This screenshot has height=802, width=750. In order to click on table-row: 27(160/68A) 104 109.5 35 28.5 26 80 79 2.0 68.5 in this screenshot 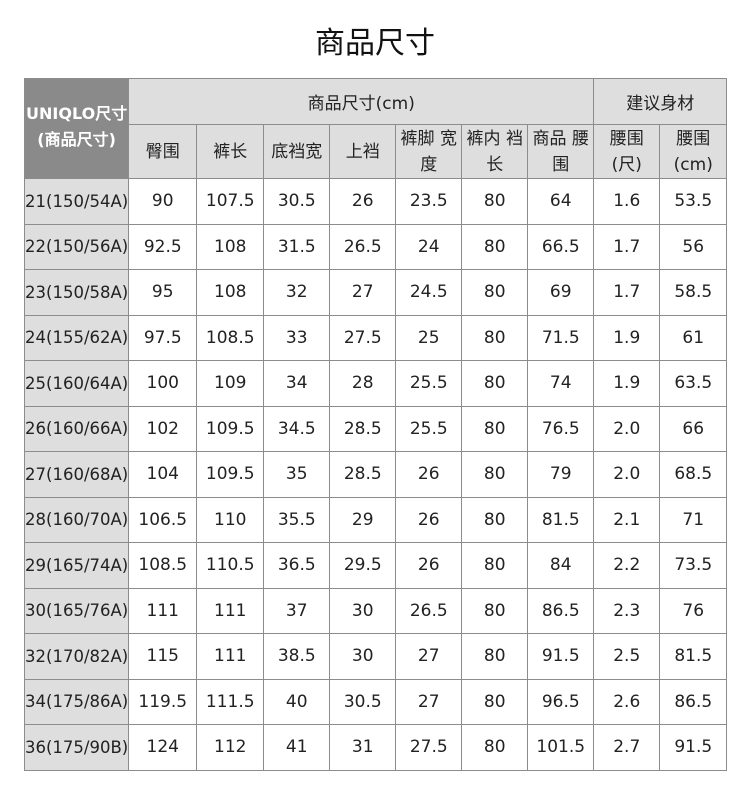, I will do `click(375, 474)`.